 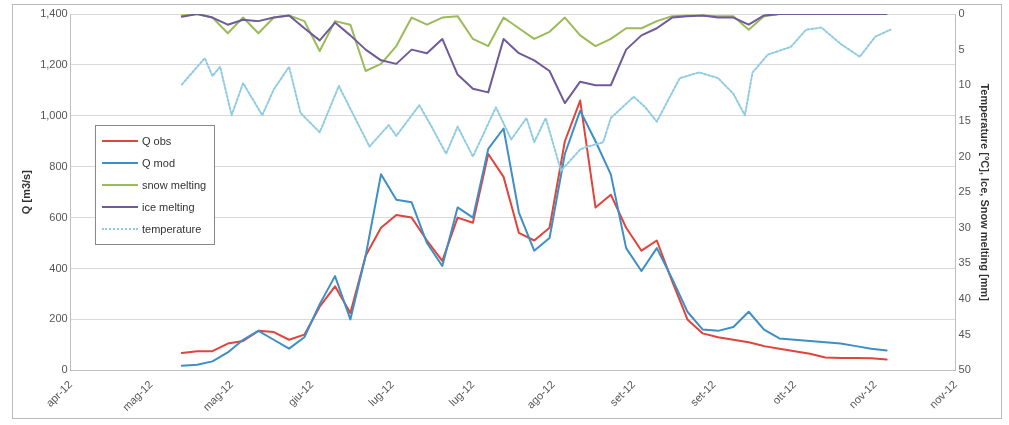 I want to click on y-axis-title: Q [m3/s], so click(x=25, y=192).